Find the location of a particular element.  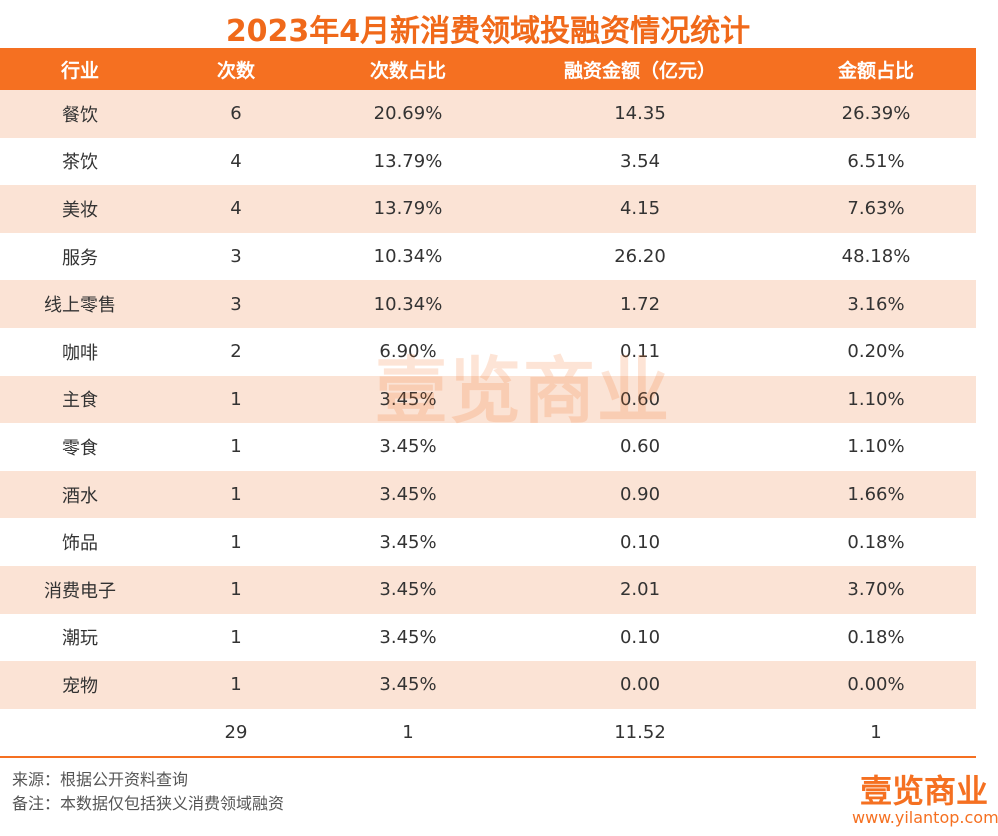

title: 2023年4月新消费领域投融资情况统计 is located at coordinates (488, 31).